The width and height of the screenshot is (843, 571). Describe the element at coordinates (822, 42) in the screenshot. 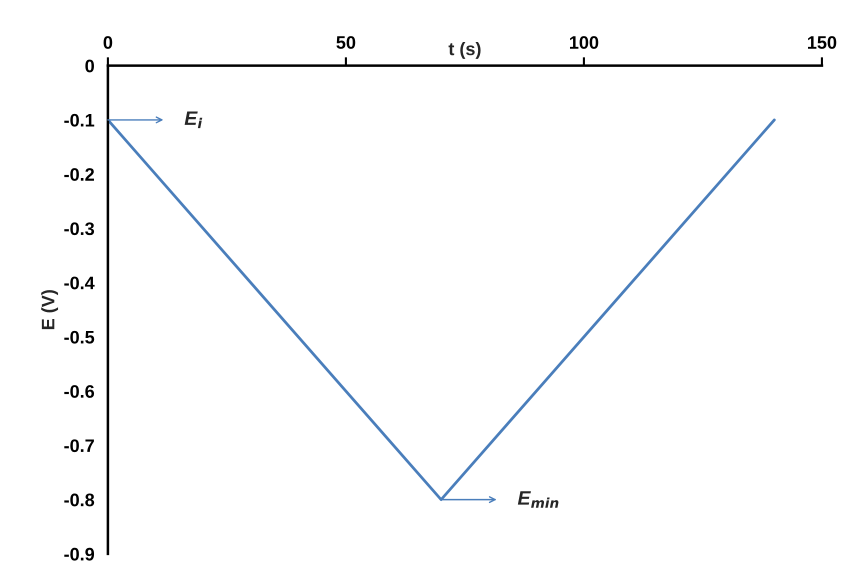

I see `x-tick-label: 150` at that location.